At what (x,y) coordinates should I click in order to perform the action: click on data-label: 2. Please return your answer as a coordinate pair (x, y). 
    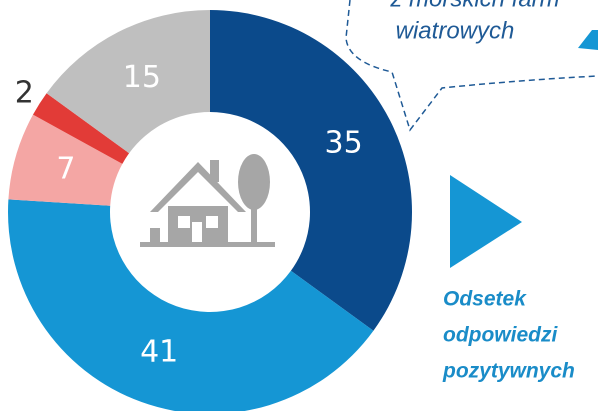
    Looking at the image, I should click on (24, 93).